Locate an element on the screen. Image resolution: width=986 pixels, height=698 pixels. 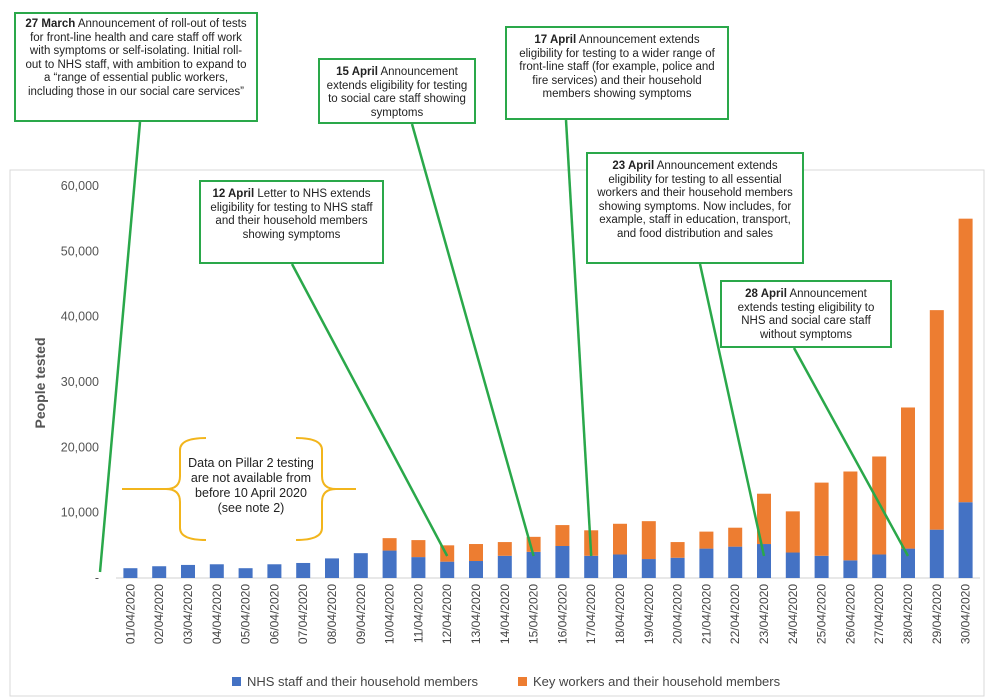
x-tick-label: 29/04/2020 is located at coordinates (937, 614).